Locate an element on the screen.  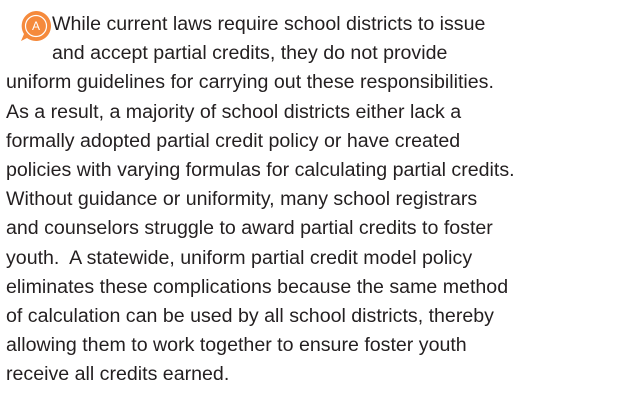
answer-icon: A is located at coordinates (36, 26).